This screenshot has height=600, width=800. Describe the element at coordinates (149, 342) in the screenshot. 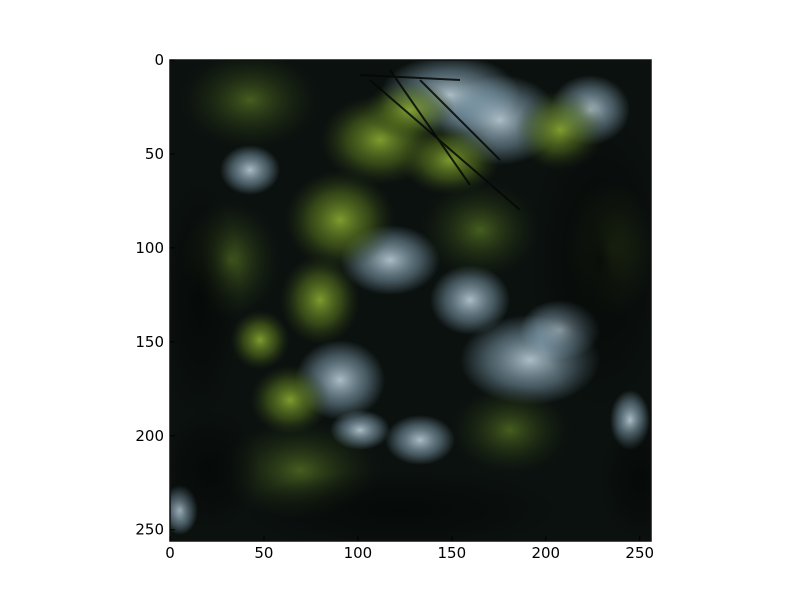

I see `y-tick-label: 150` at that location.